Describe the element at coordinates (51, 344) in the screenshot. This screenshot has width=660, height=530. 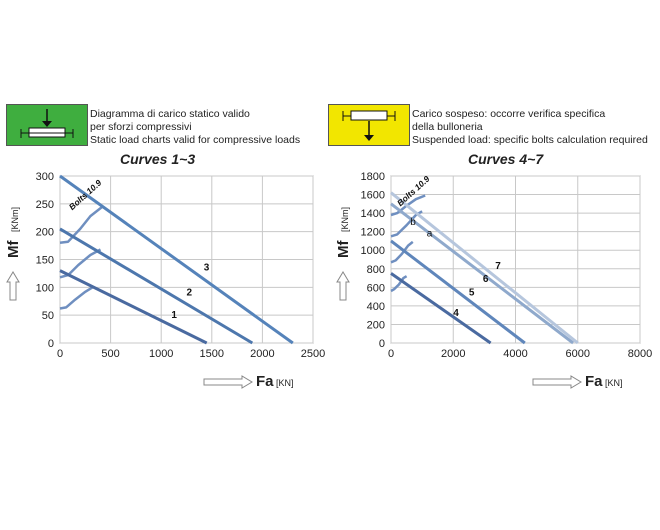
I see `left-y-tick-label: 0` at that location.